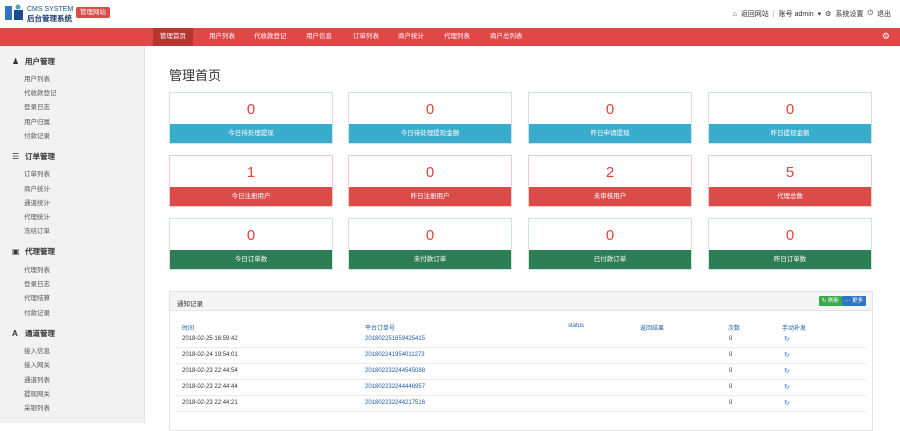 The height and width of the screenshot is (431, 900). Describe the element at coordinates (796, 14) in the screenshot. I see `account-menu: 账号 admin` at that location.